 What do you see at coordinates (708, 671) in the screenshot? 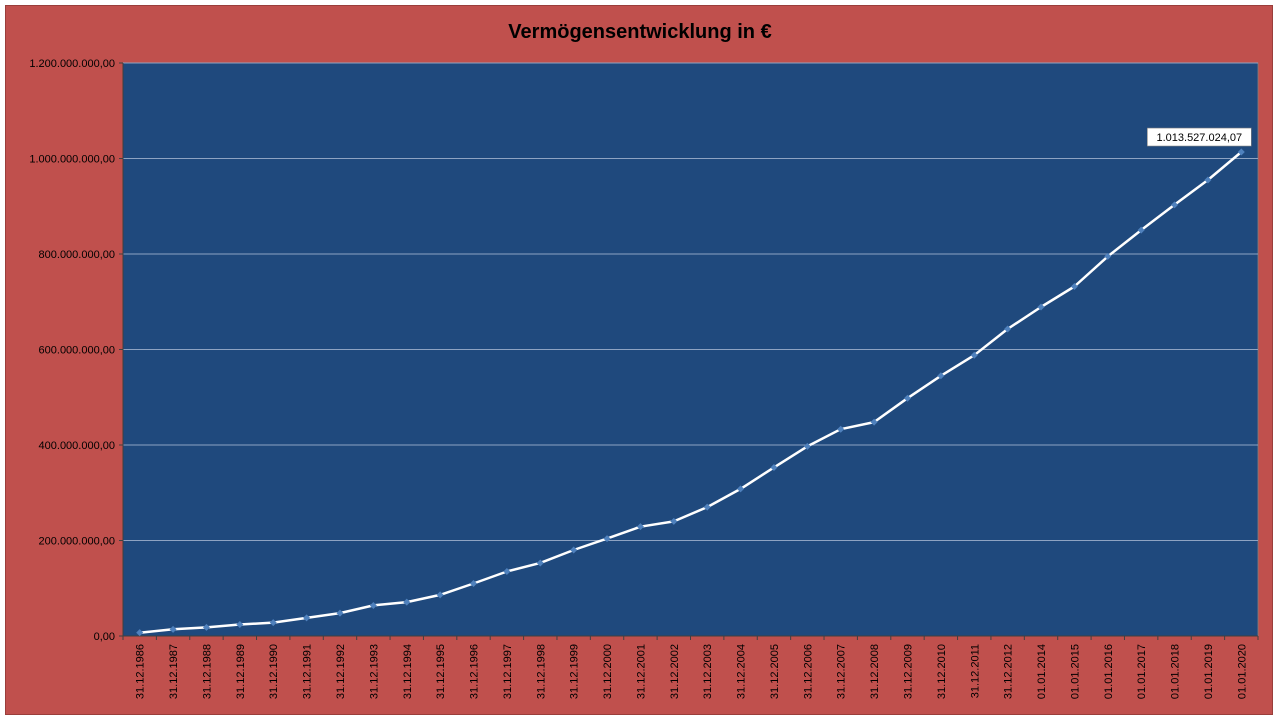
I see `x-tick-label: 31.12.2003` at bounding box center [708, 671].